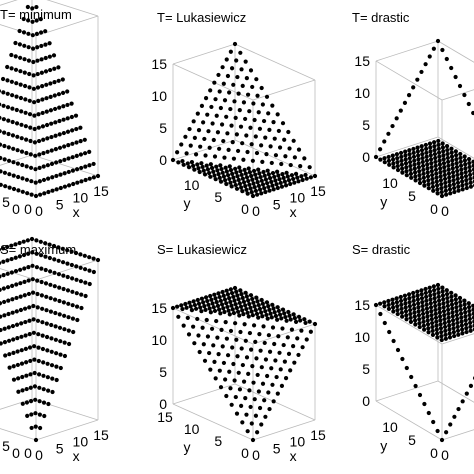  I want to click on data-points, so click(50, 101).